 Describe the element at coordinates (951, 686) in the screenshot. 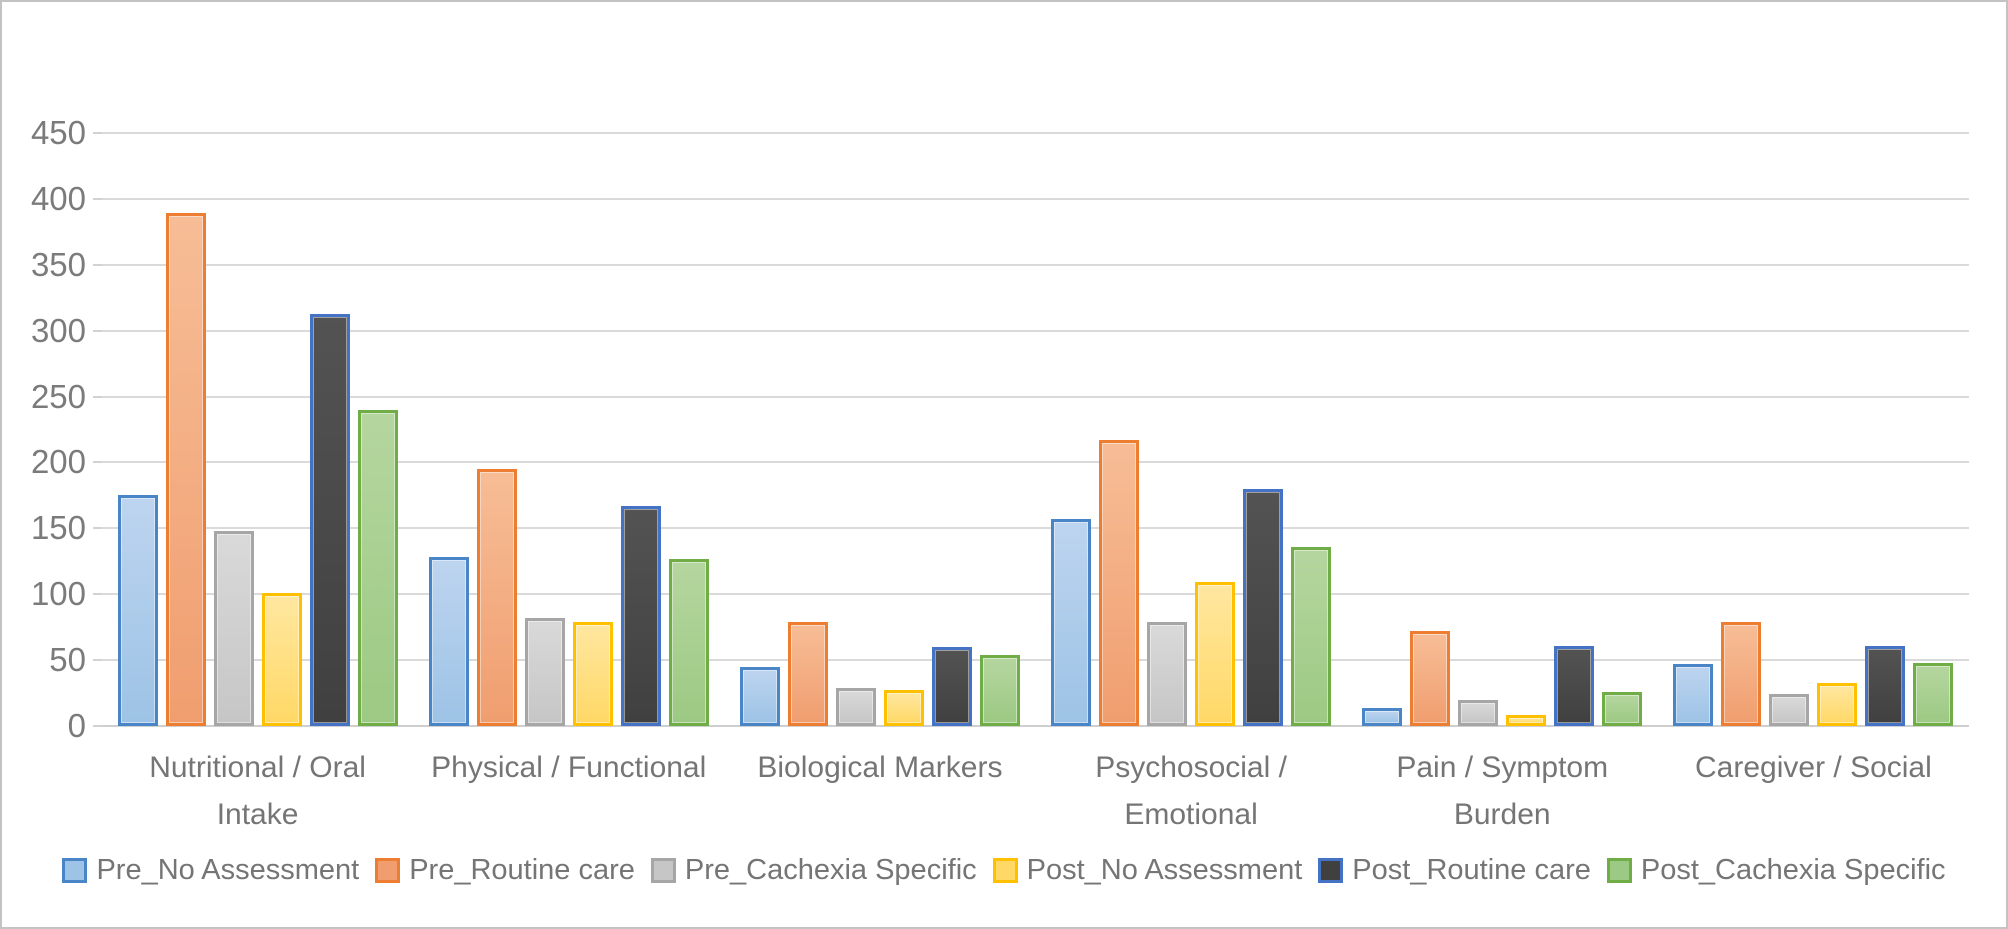

I see `bar-post-routine-care-cat3` at that location.